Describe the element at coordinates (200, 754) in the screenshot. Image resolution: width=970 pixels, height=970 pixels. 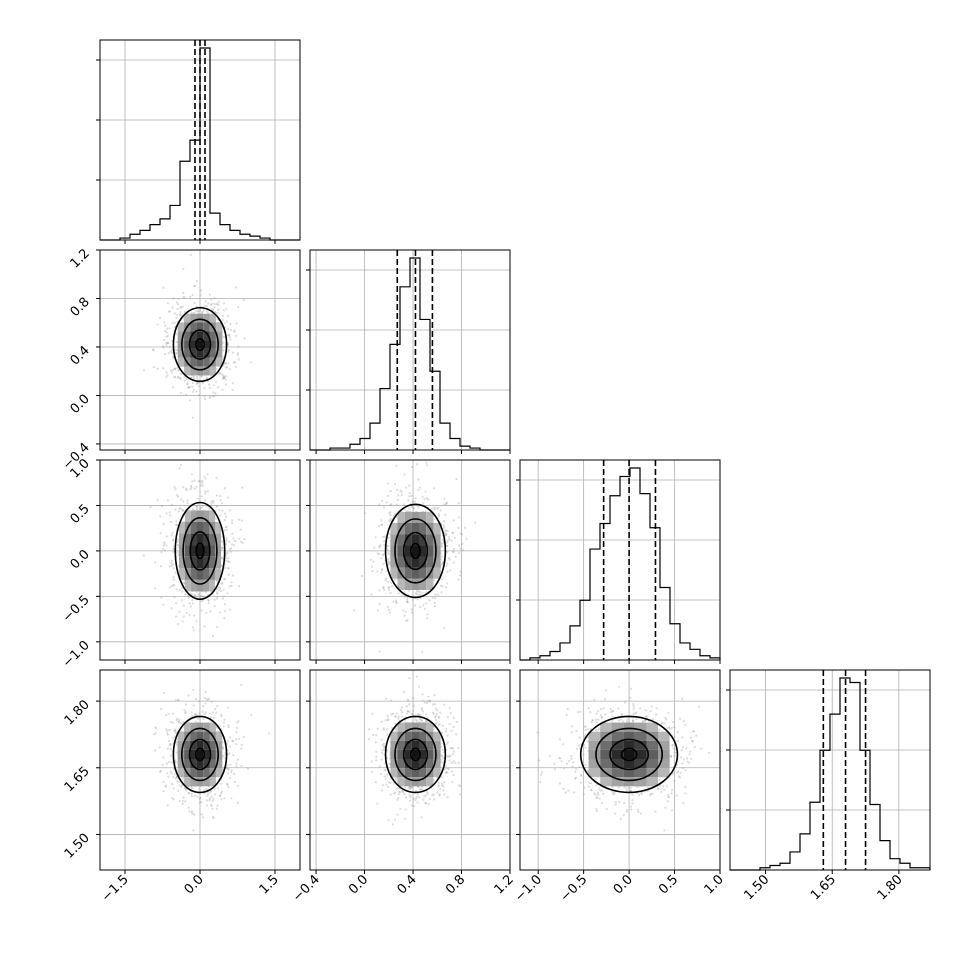
I see `density-cells` at that location.